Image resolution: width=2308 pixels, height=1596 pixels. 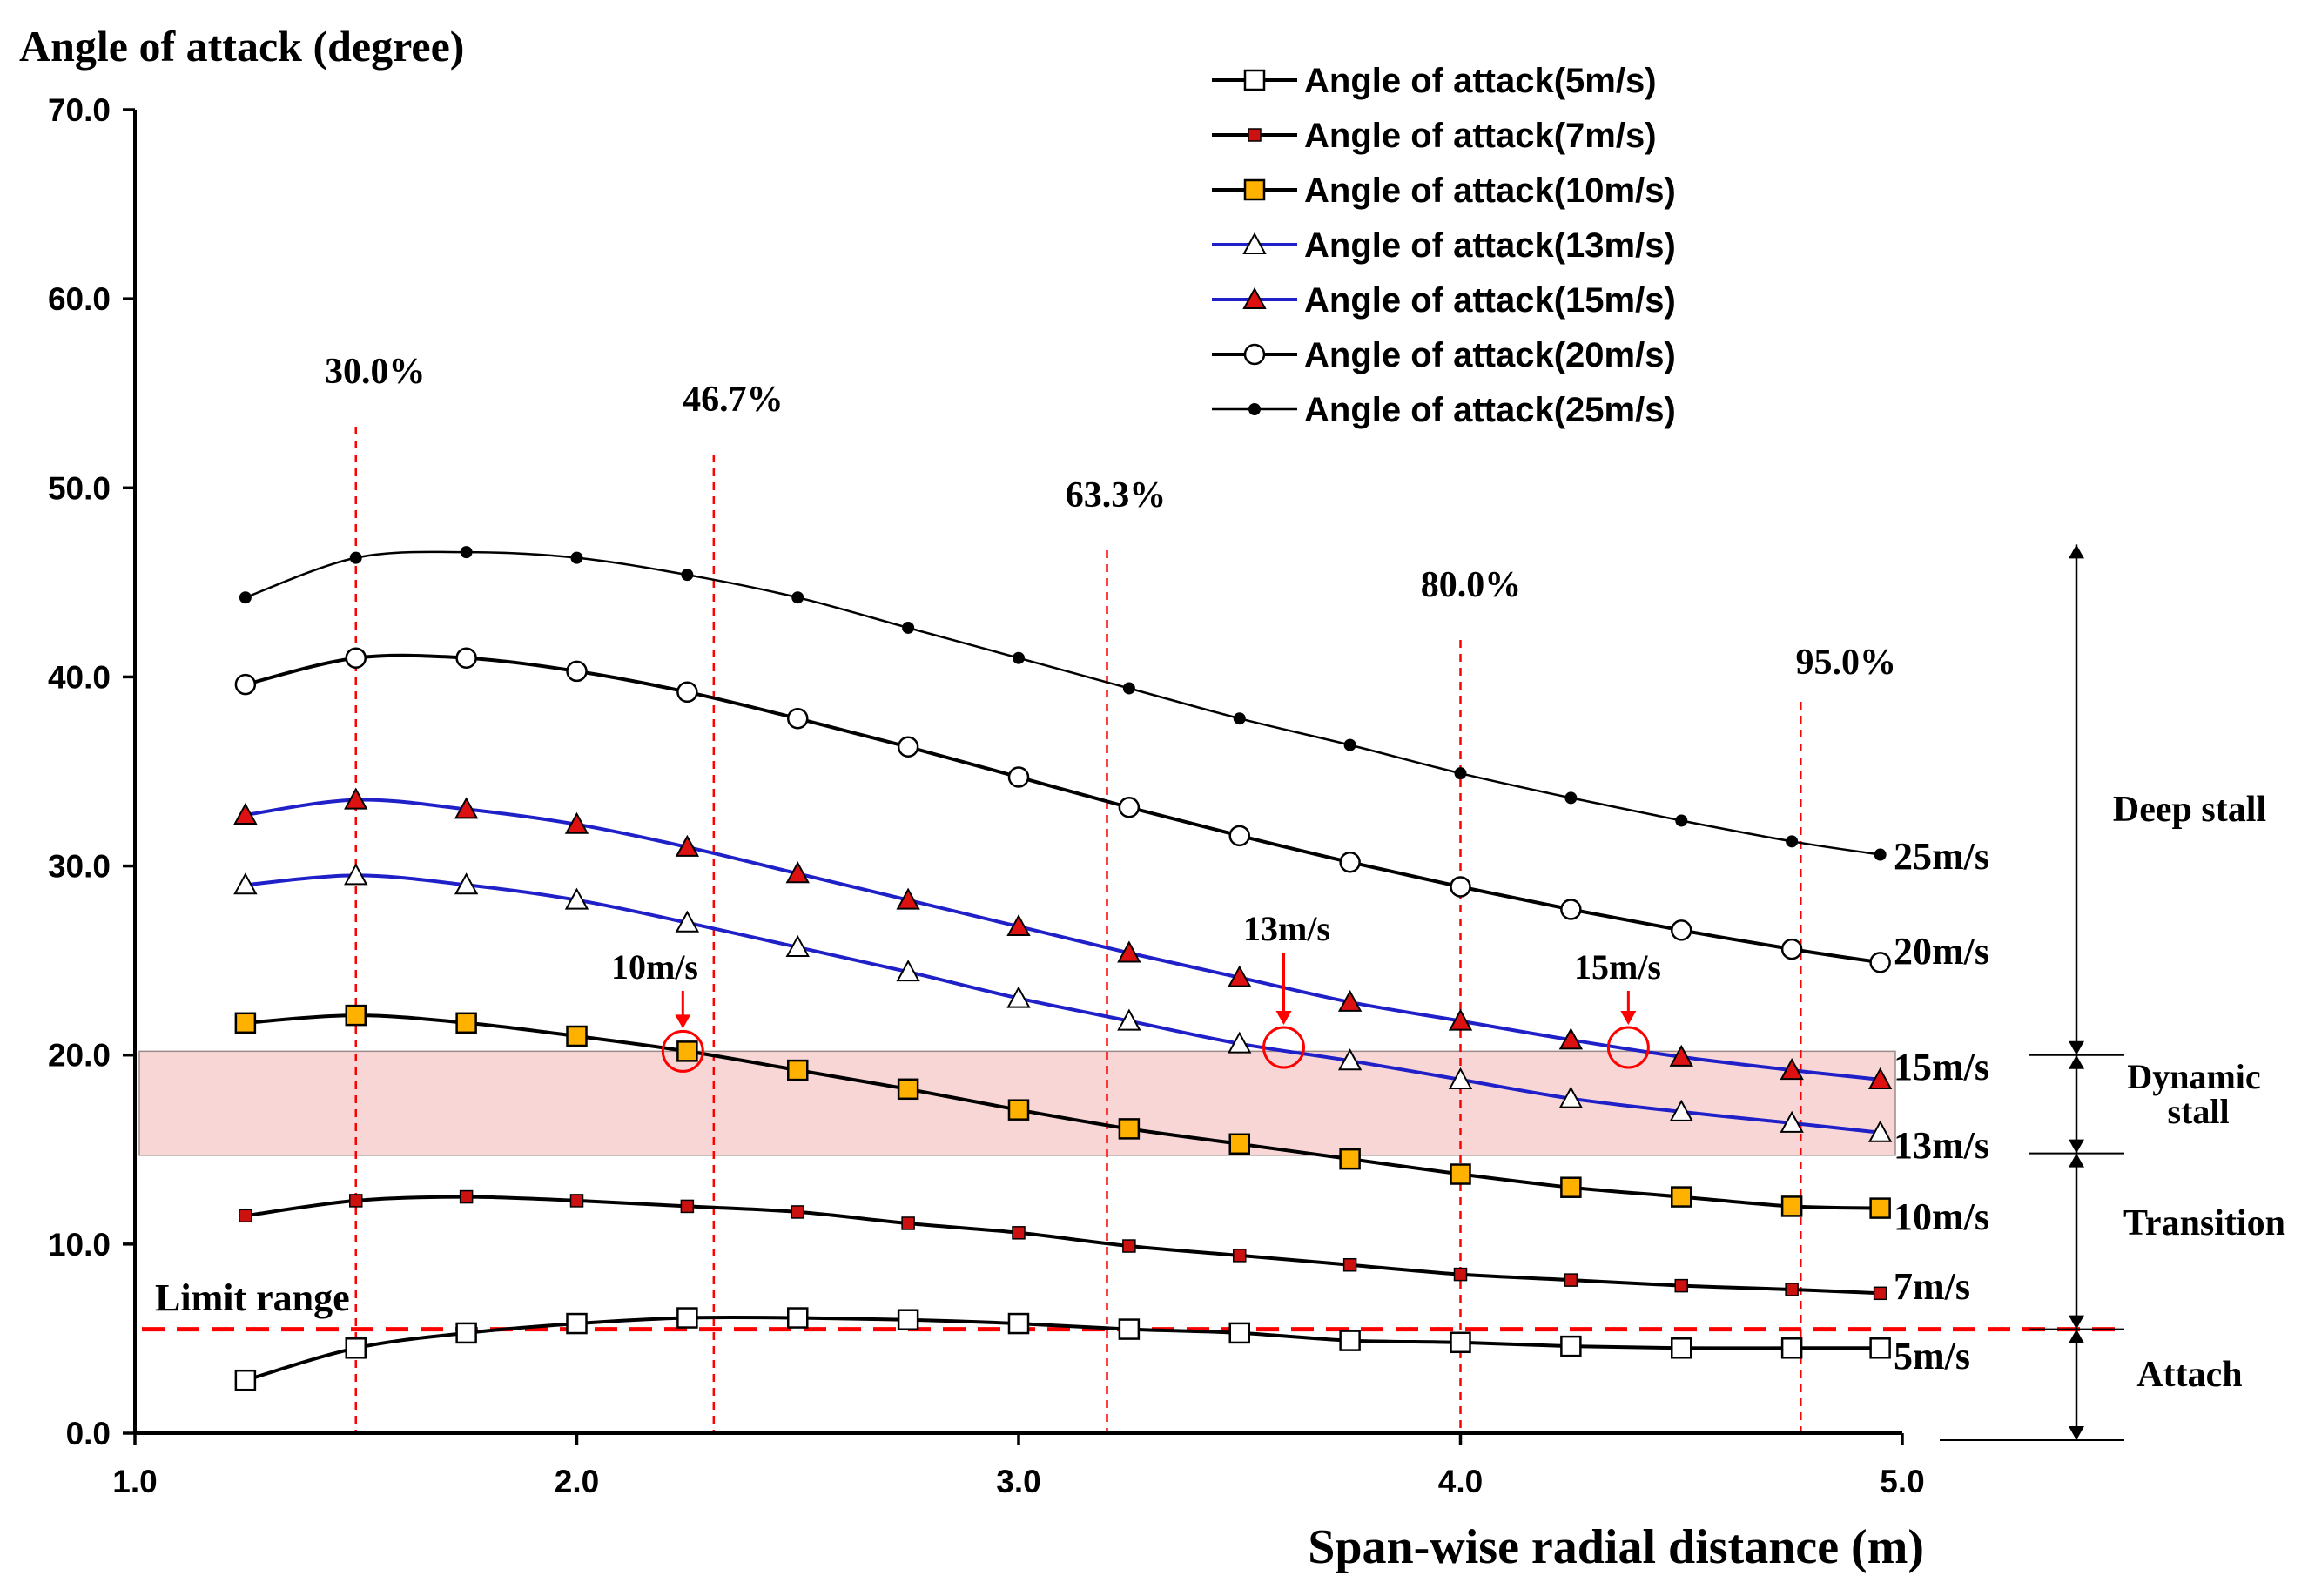 What do you see at coordinates (1136, 991) in the screenshot?
I see `annotations-layer: 10m/s 13m/s 15m/s` at bounding box center [1136, 991].